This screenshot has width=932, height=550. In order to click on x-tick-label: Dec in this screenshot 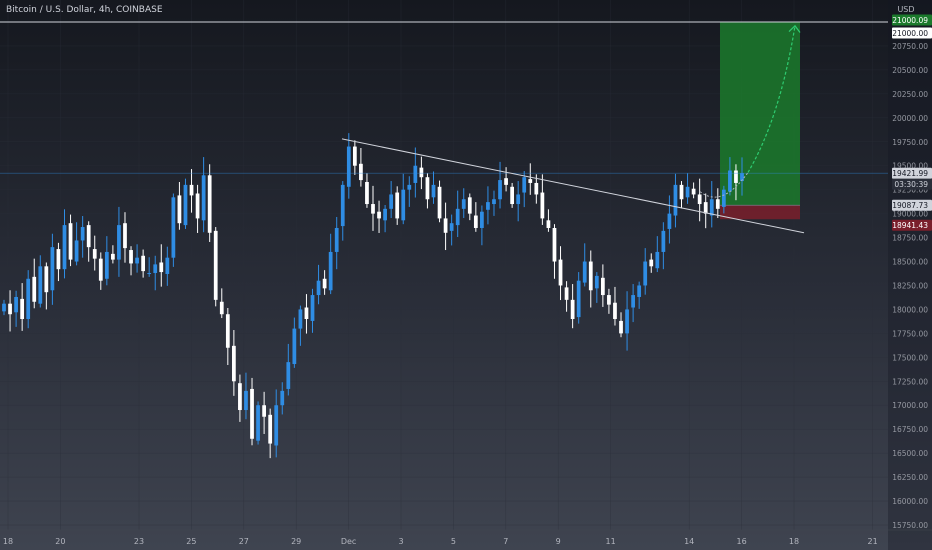, I will do `click(348, 541)`.